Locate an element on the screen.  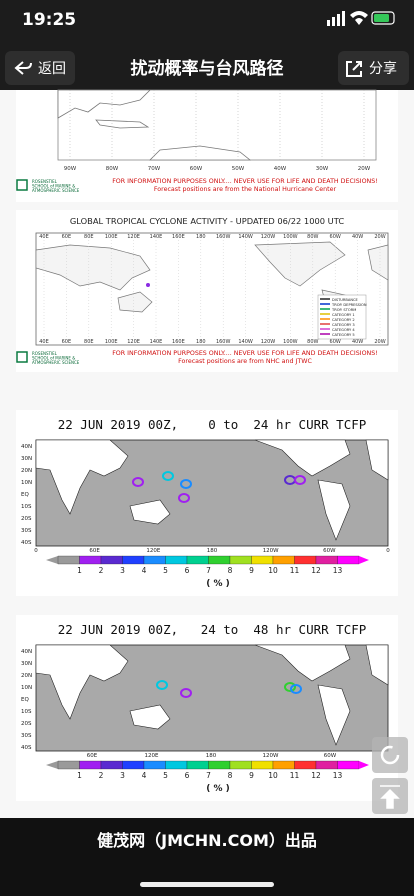
scroll-top-icon is located at coordinates (390, 797).